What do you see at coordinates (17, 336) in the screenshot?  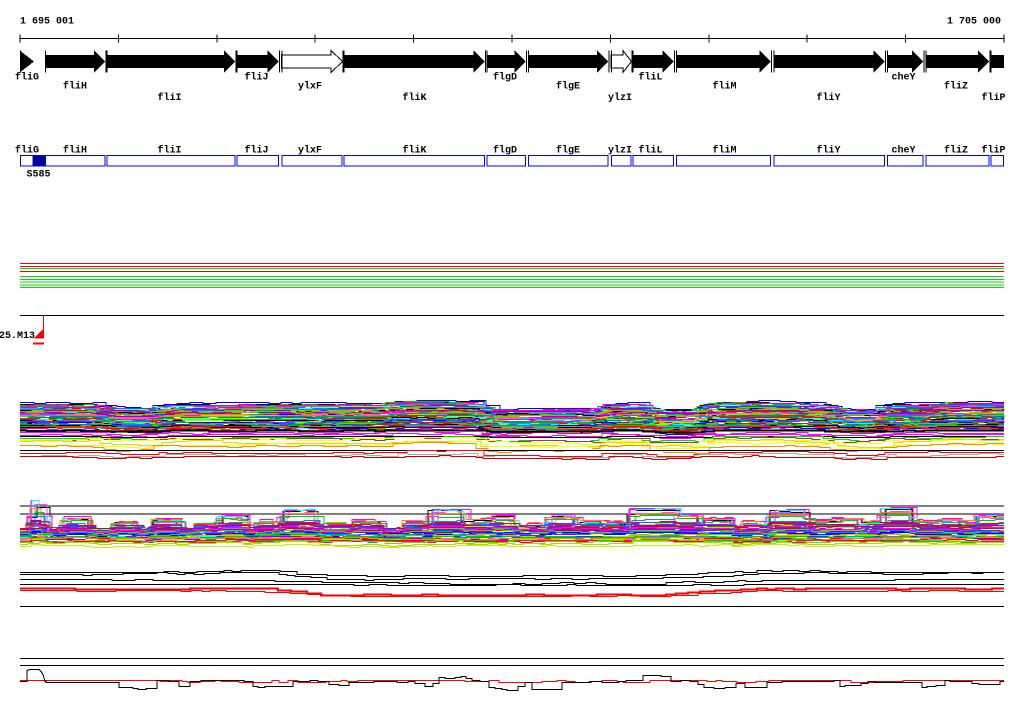 I see `svg-text: 25.M13` at bounding box center [17, 336].